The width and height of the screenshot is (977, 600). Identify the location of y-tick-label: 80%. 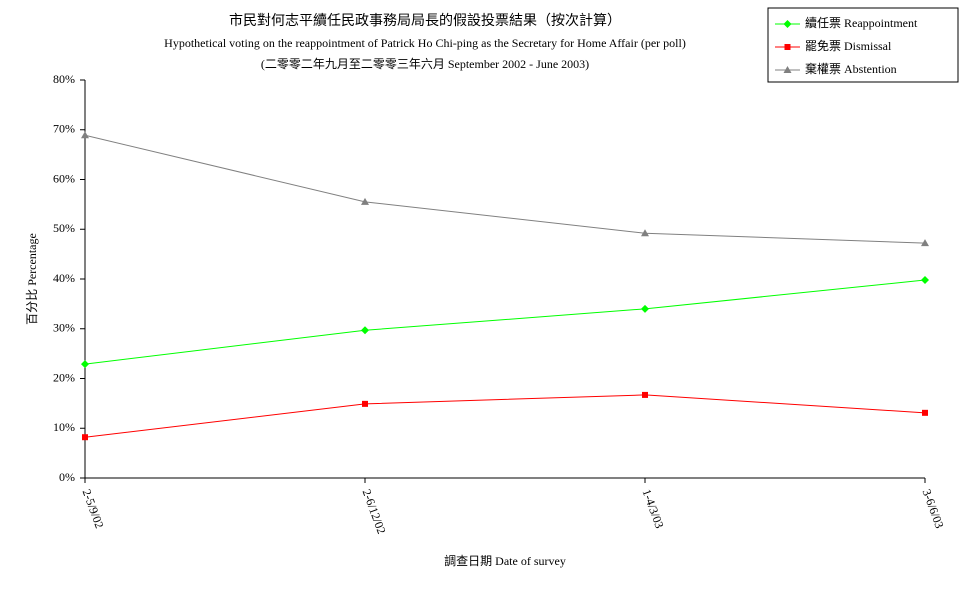
(64, 79).